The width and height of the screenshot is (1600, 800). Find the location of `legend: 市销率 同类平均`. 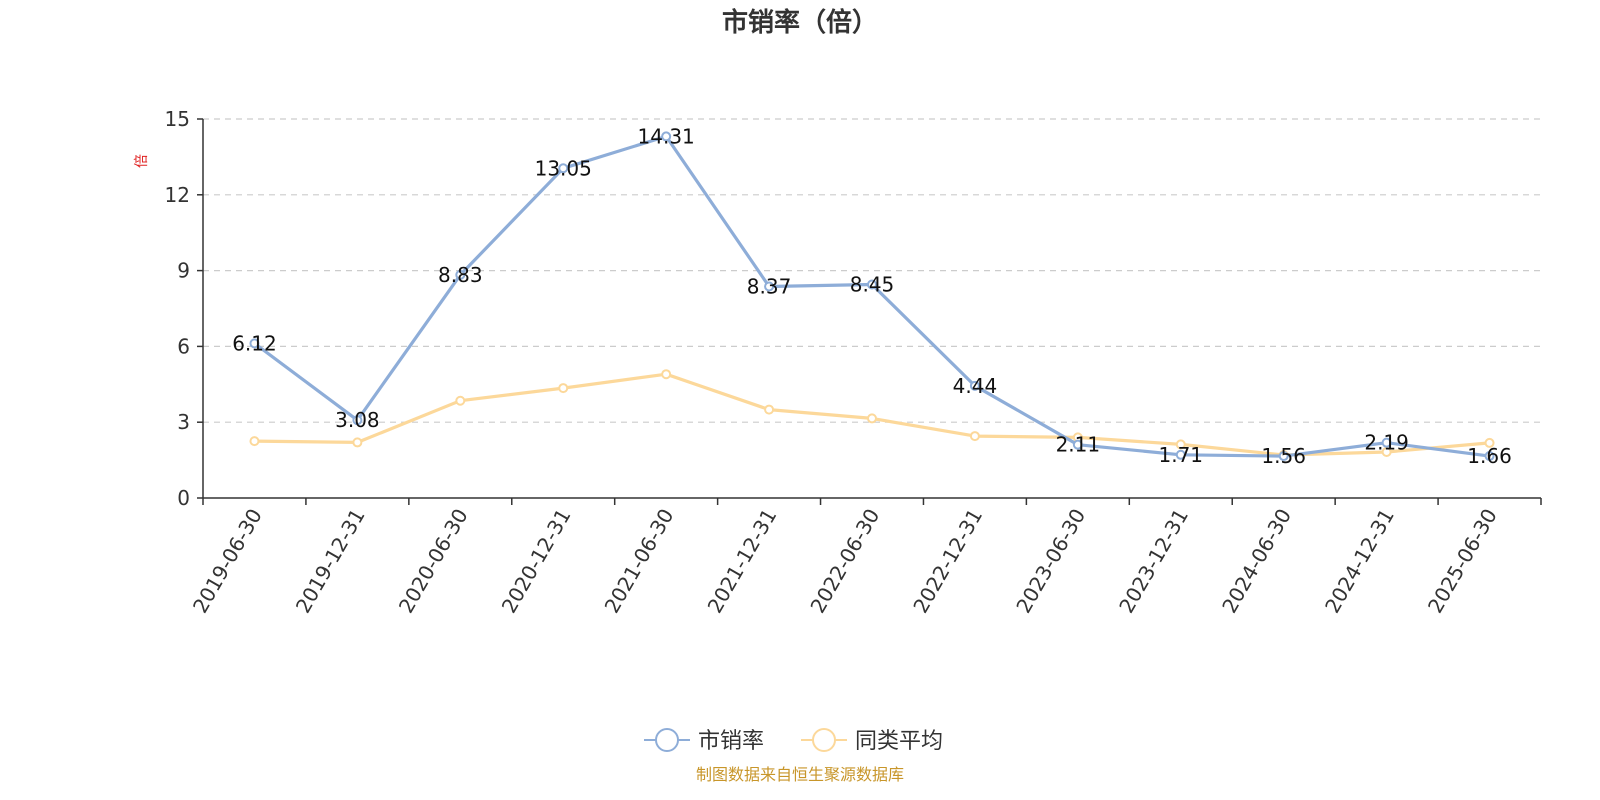

legend: 市销率 同类平均 is located at coordinates (793, 741).